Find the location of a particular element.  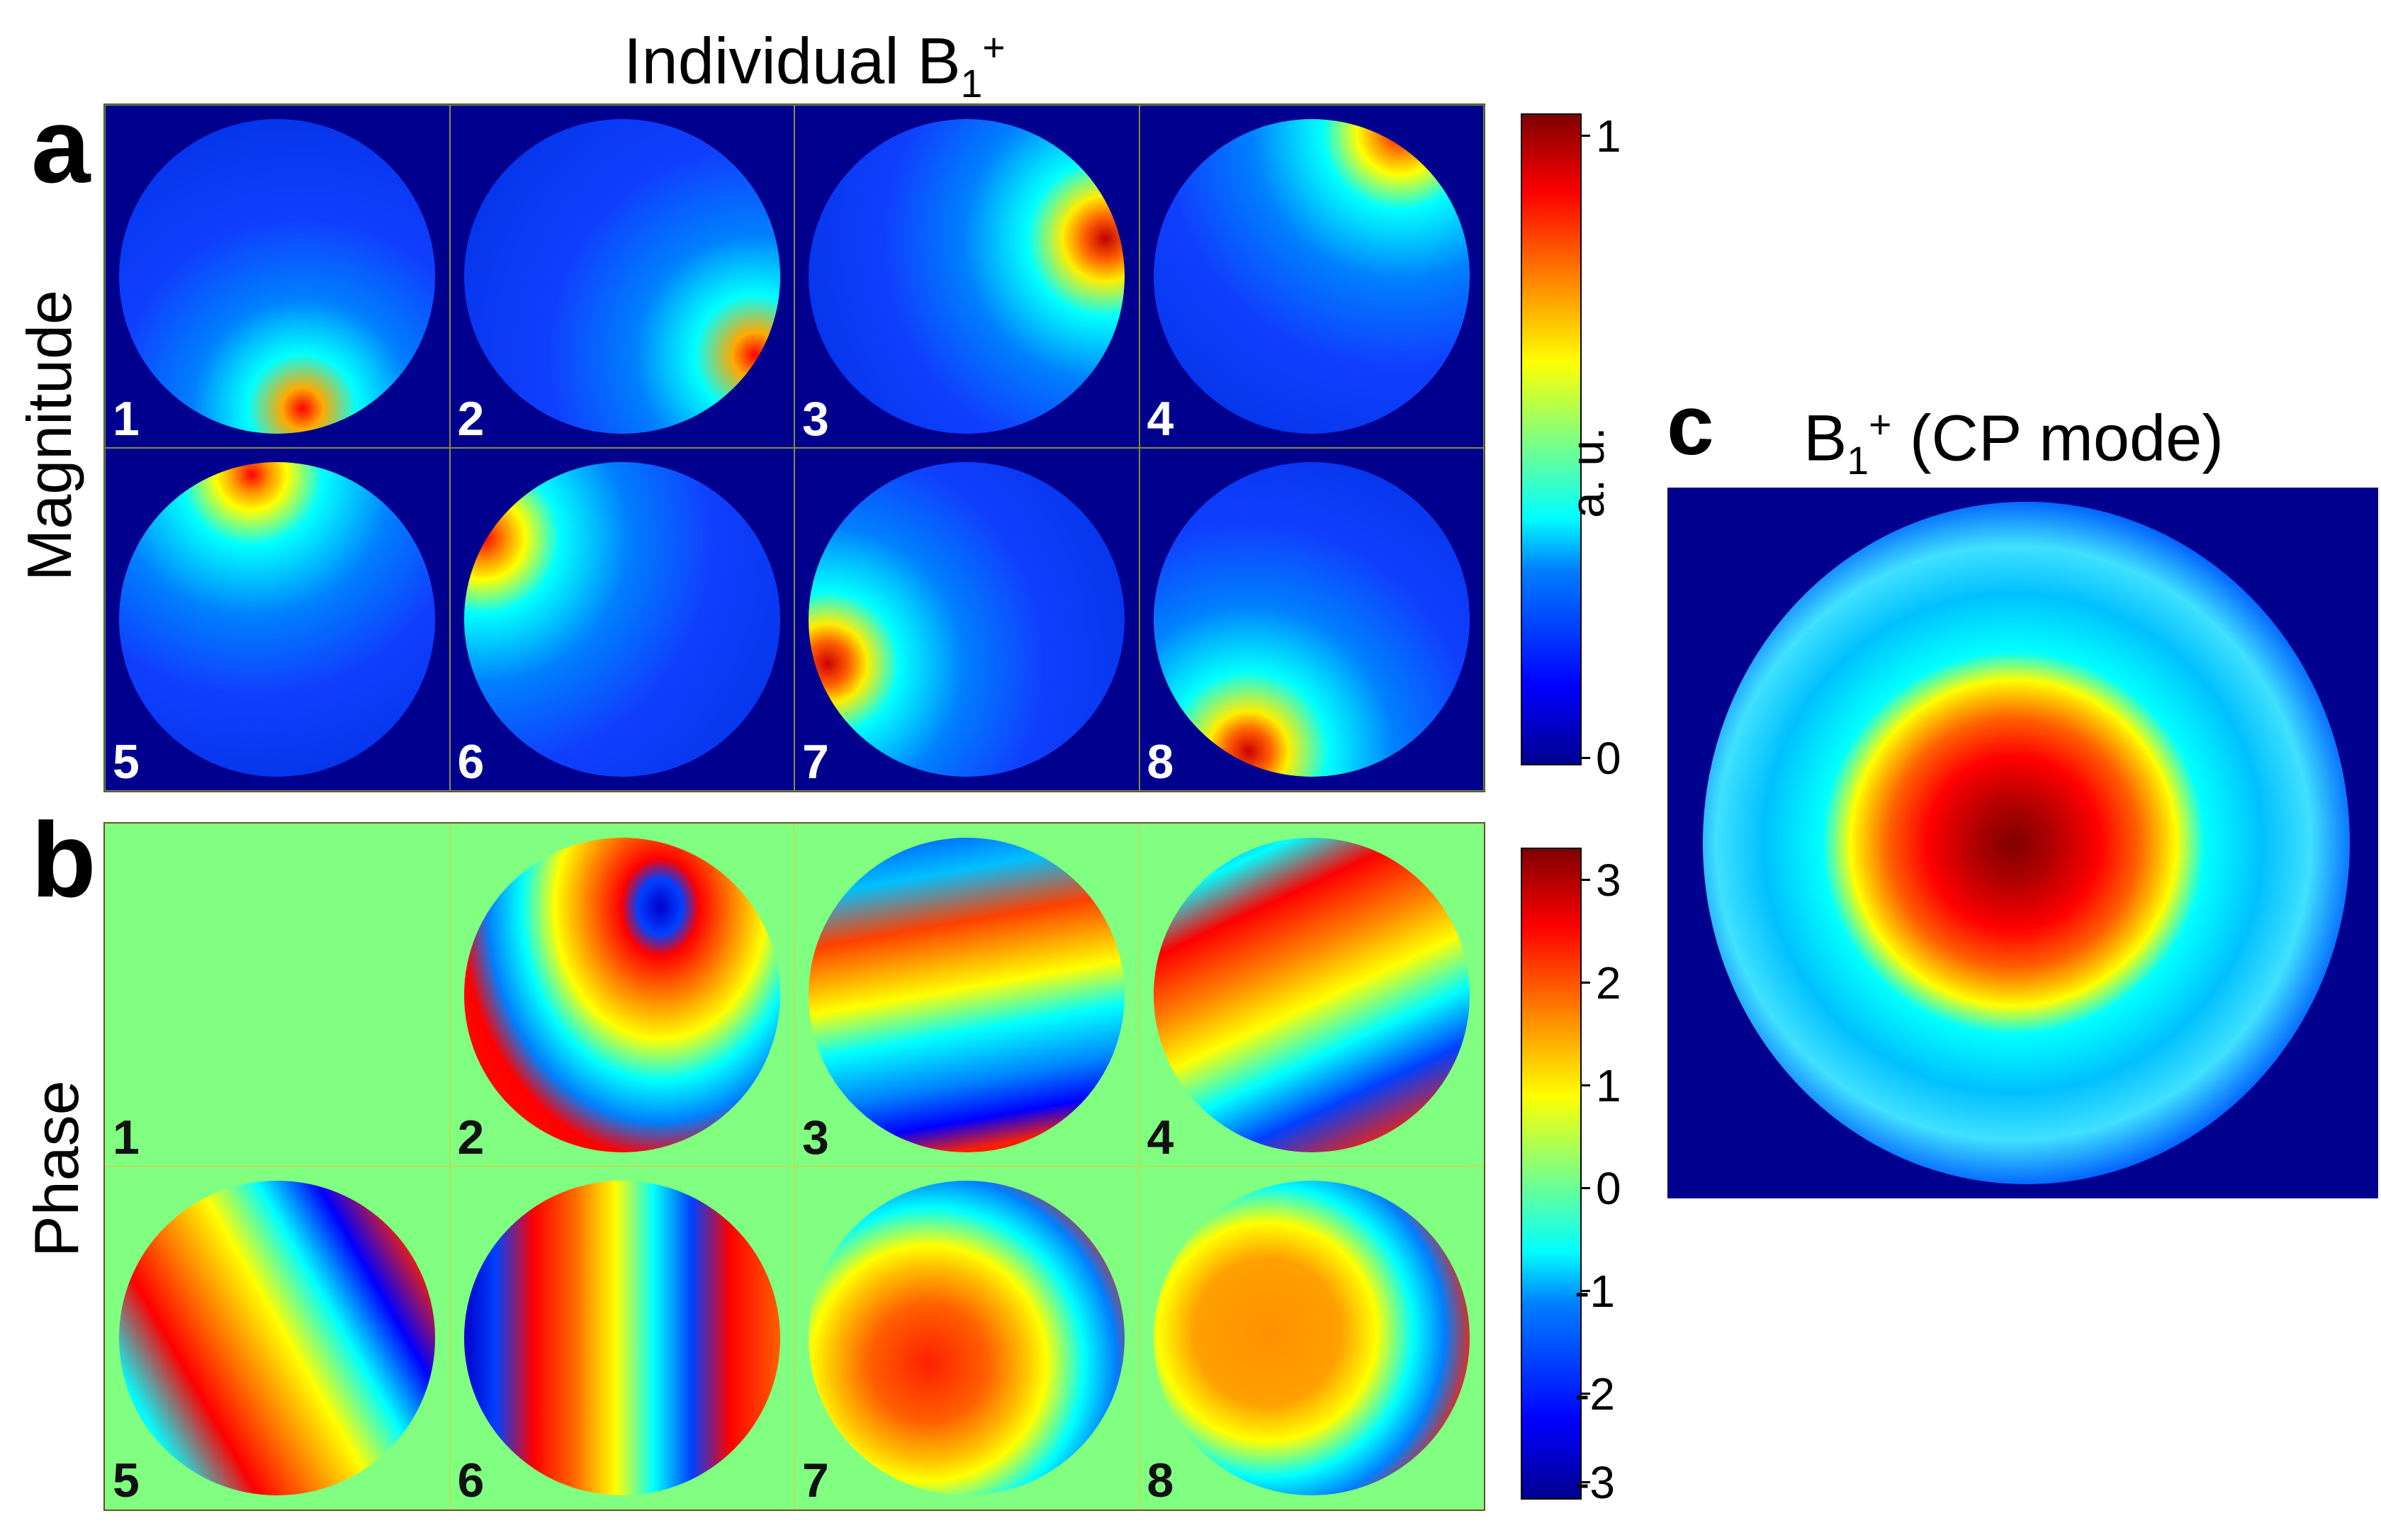

phase-map-1: 1 is located at coordinates (277, 995).